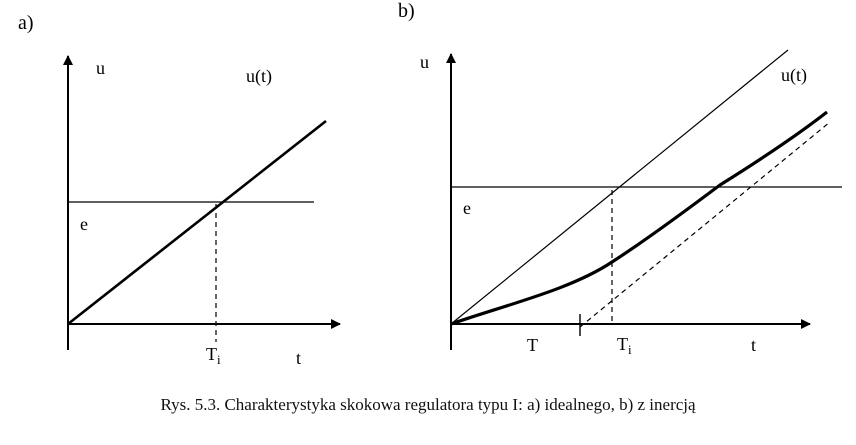  Describe the element at coordinates (213, 355) in the screenshot. I see `panel-a-ti-label: Ti` at that location.